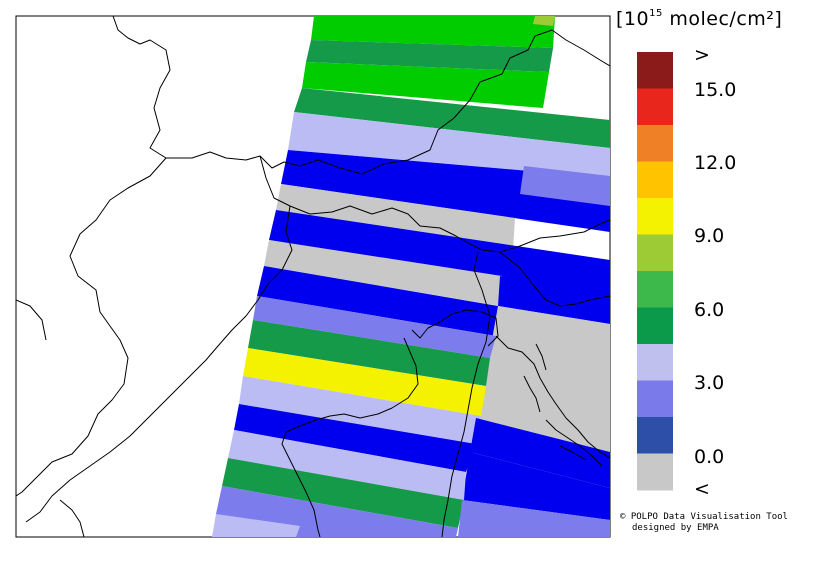 Image resolution: width=813 pixels, height=566 pixels. I want to click on legend-tick-label: 3.0, so click(709, 383).